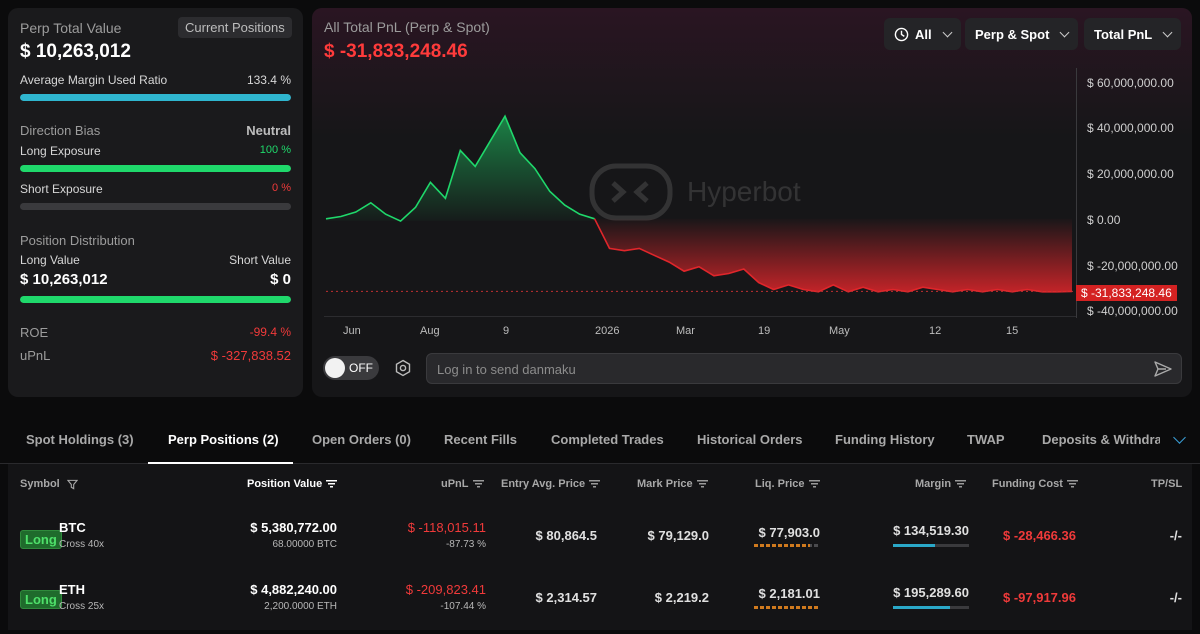 This screenshot has width=1200, height=634. What do you see at coordinates (155, 299) in the screenshot?
I see `distribution-bar` at bounding box center [155, 299].